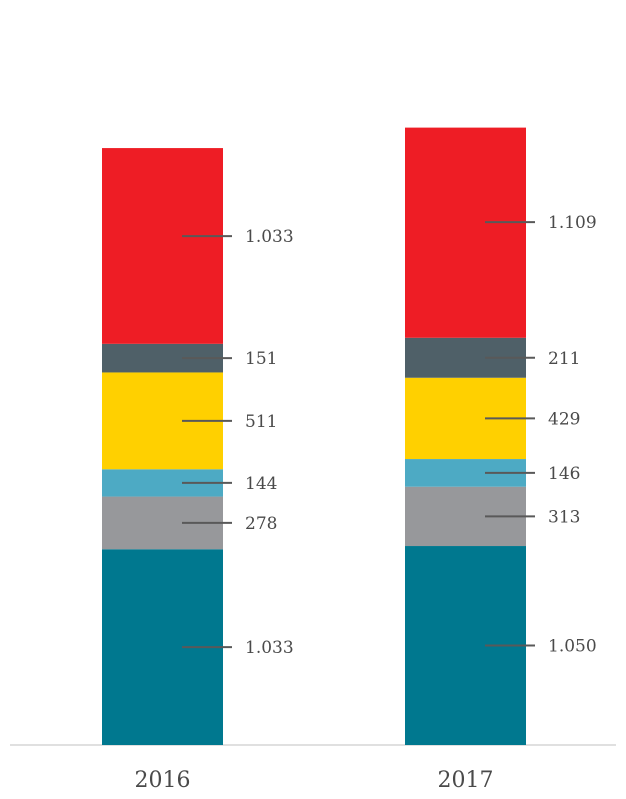 This screenshot has height=799, width=626. What do you see at coordinates (572, 223) in the screenshot?
I see `value-label-2017-5: 1.109` at bounding box center [572, 223].